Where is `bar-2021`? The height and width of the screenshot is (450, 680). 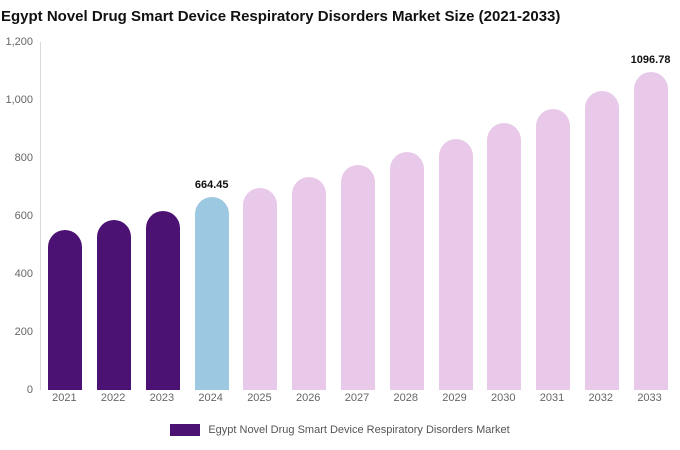
bar-2021 is located at coordinates (65, 310).